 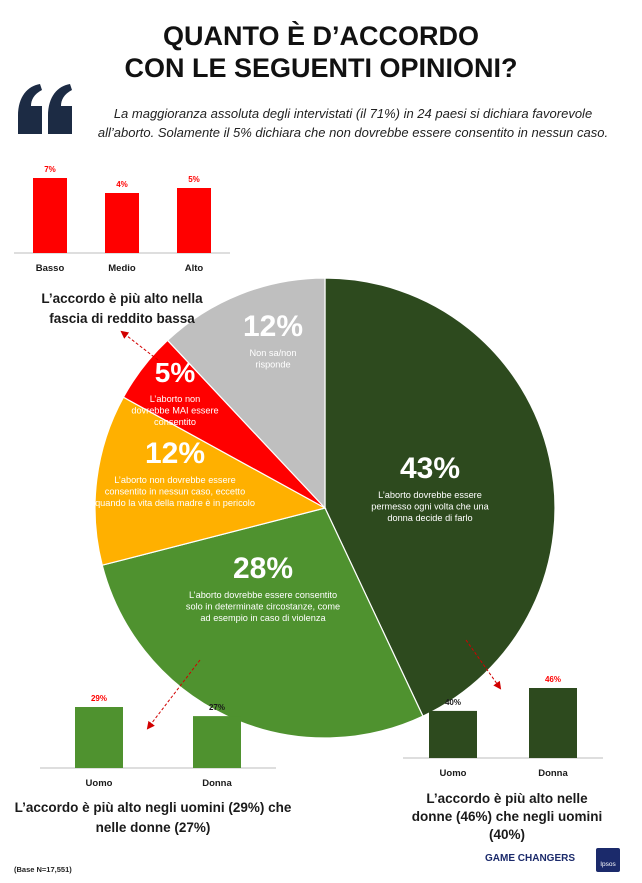 What do you see at coordinates (46, 112) in the screenshot?
I see `quote-icon` at bounding box center [46, 112].